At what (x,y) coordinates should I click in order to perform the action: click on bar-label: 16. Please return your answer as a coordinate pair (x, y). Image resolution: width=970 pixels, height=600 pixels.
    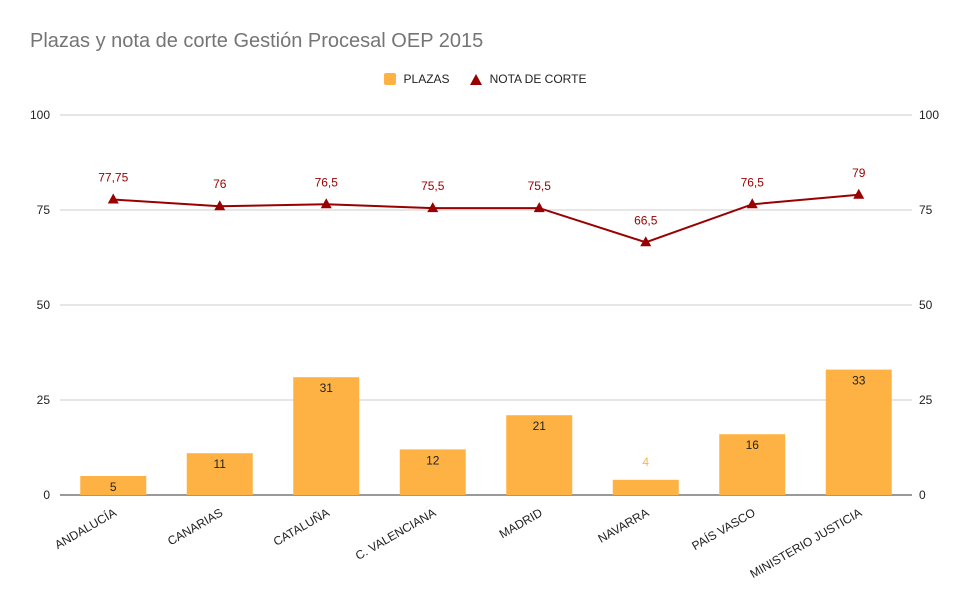
    Looking at the image, I should click on (753, 445).